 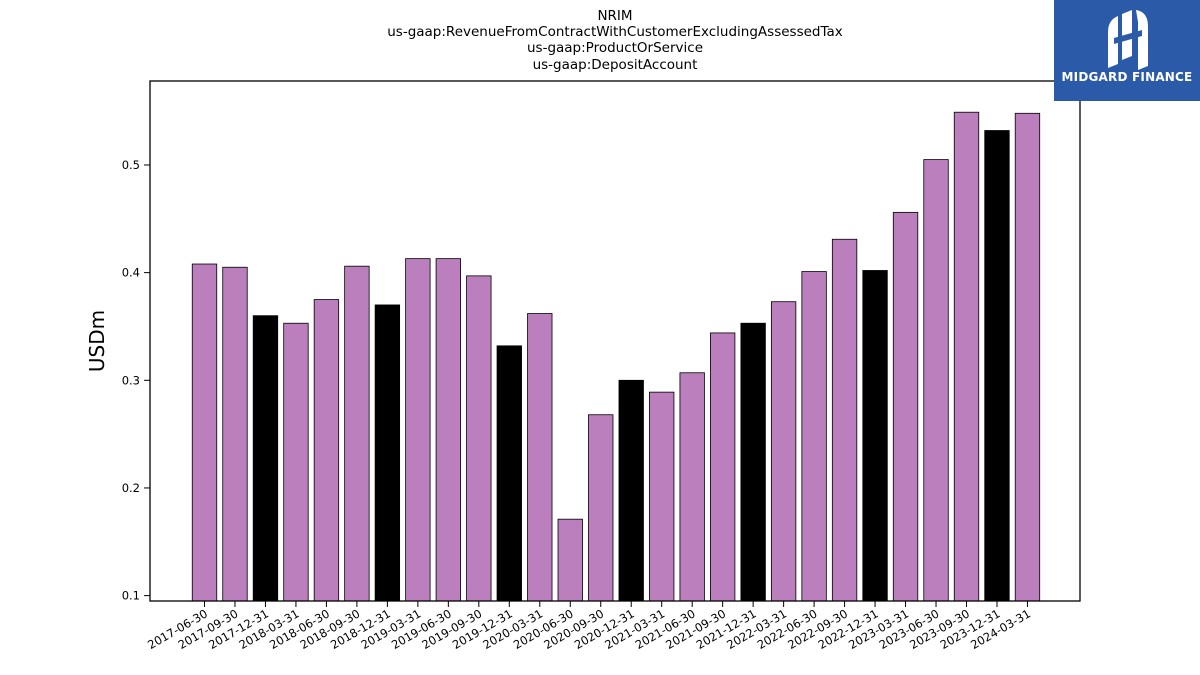 I want to click on y-tick-label: 0.3, so click(x=131, y=380).